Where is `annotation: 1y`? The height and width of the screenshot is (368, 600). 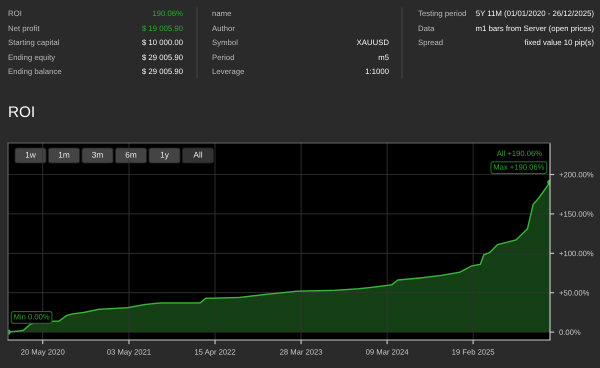
annotation: 1y is located at coordinates (164, 156).